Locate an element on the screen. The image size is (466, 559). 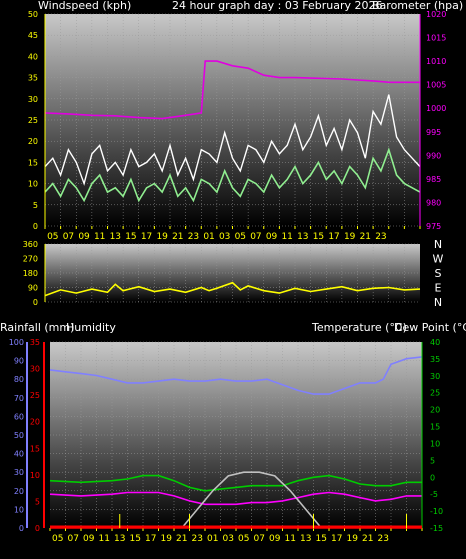
y-tick-label: 1000 is located at coordinates (436, 108).